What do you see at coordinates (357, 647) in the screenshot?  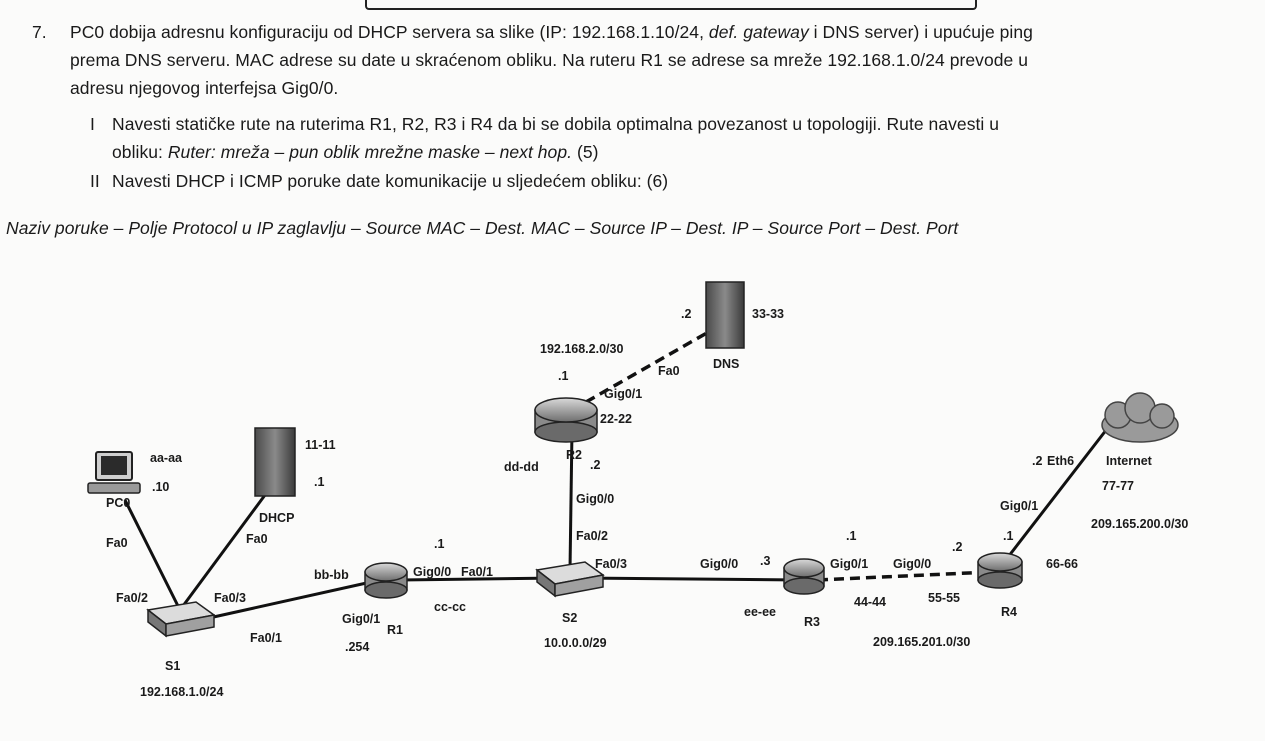 I see `r1-ip-g01: .254` at bounding box center [357, 647].